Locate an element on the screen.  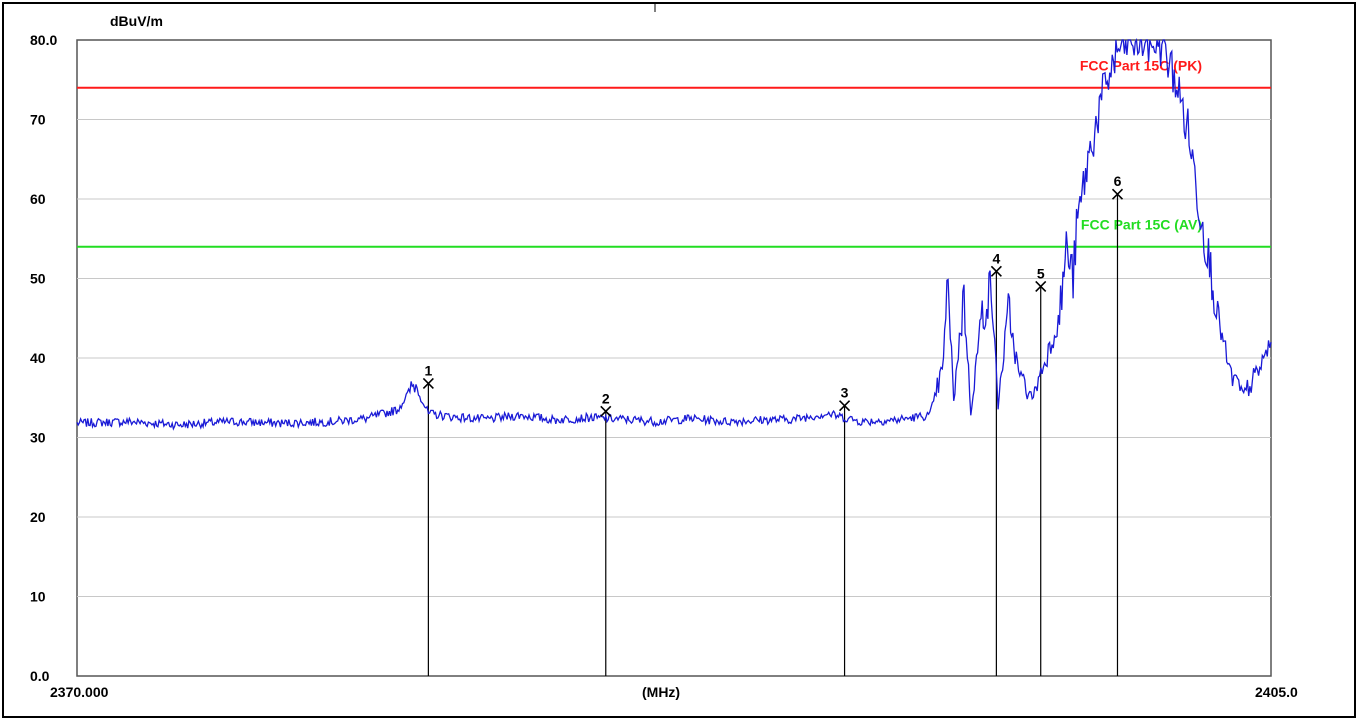
limit-line-label: FCC Part 15C (AV) is located at coordinates (1141, 225).